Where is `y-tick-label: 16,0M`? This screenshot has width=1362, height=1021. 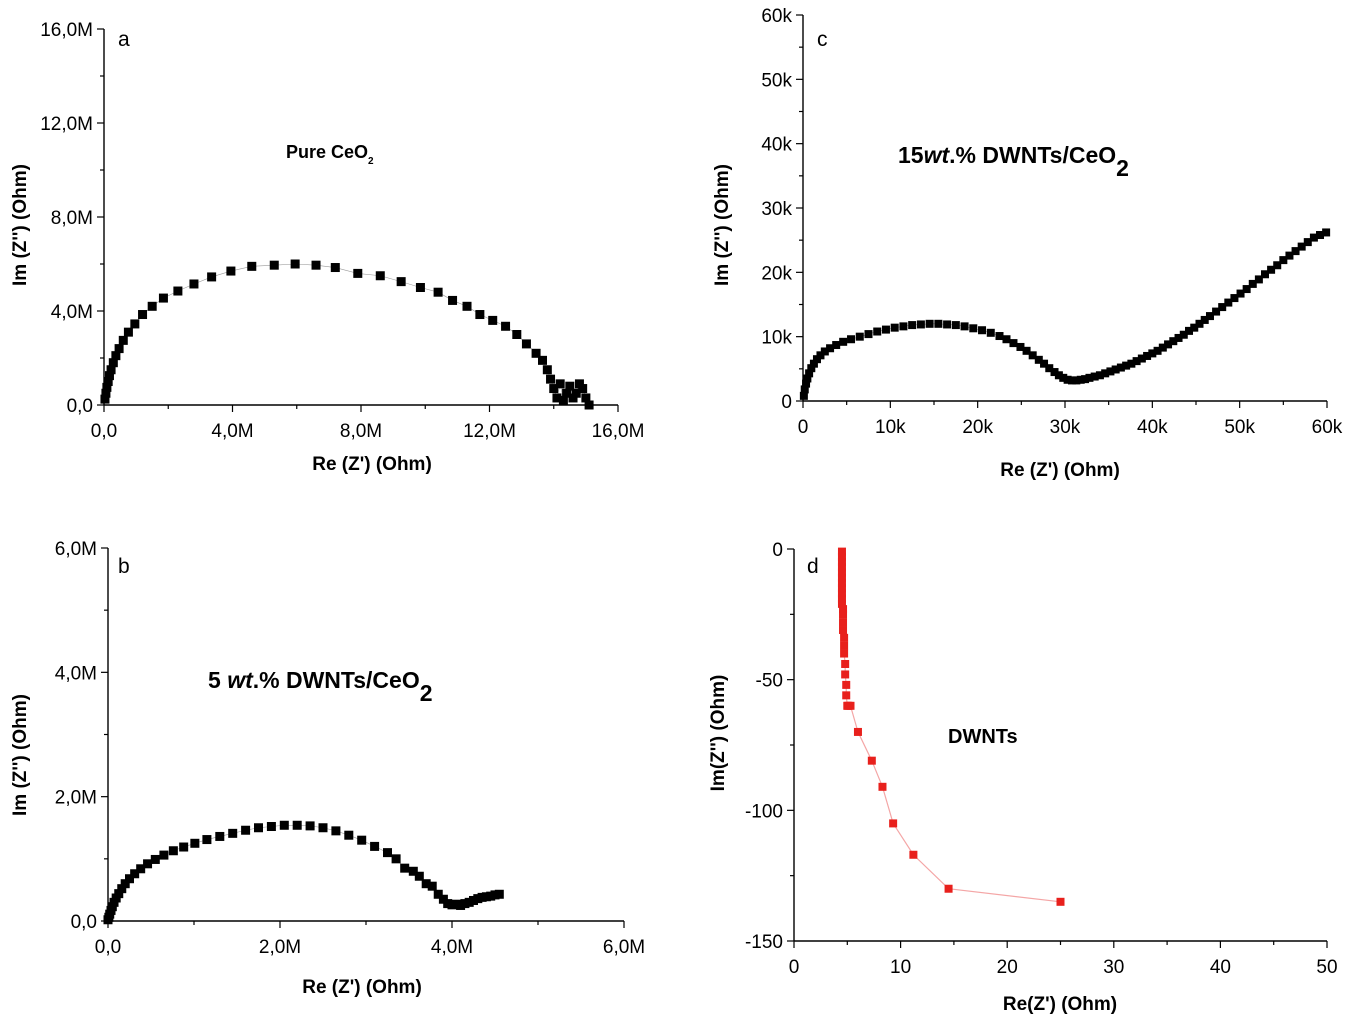 y-tick-label: 16,0M is located at coordinates (66, 30).